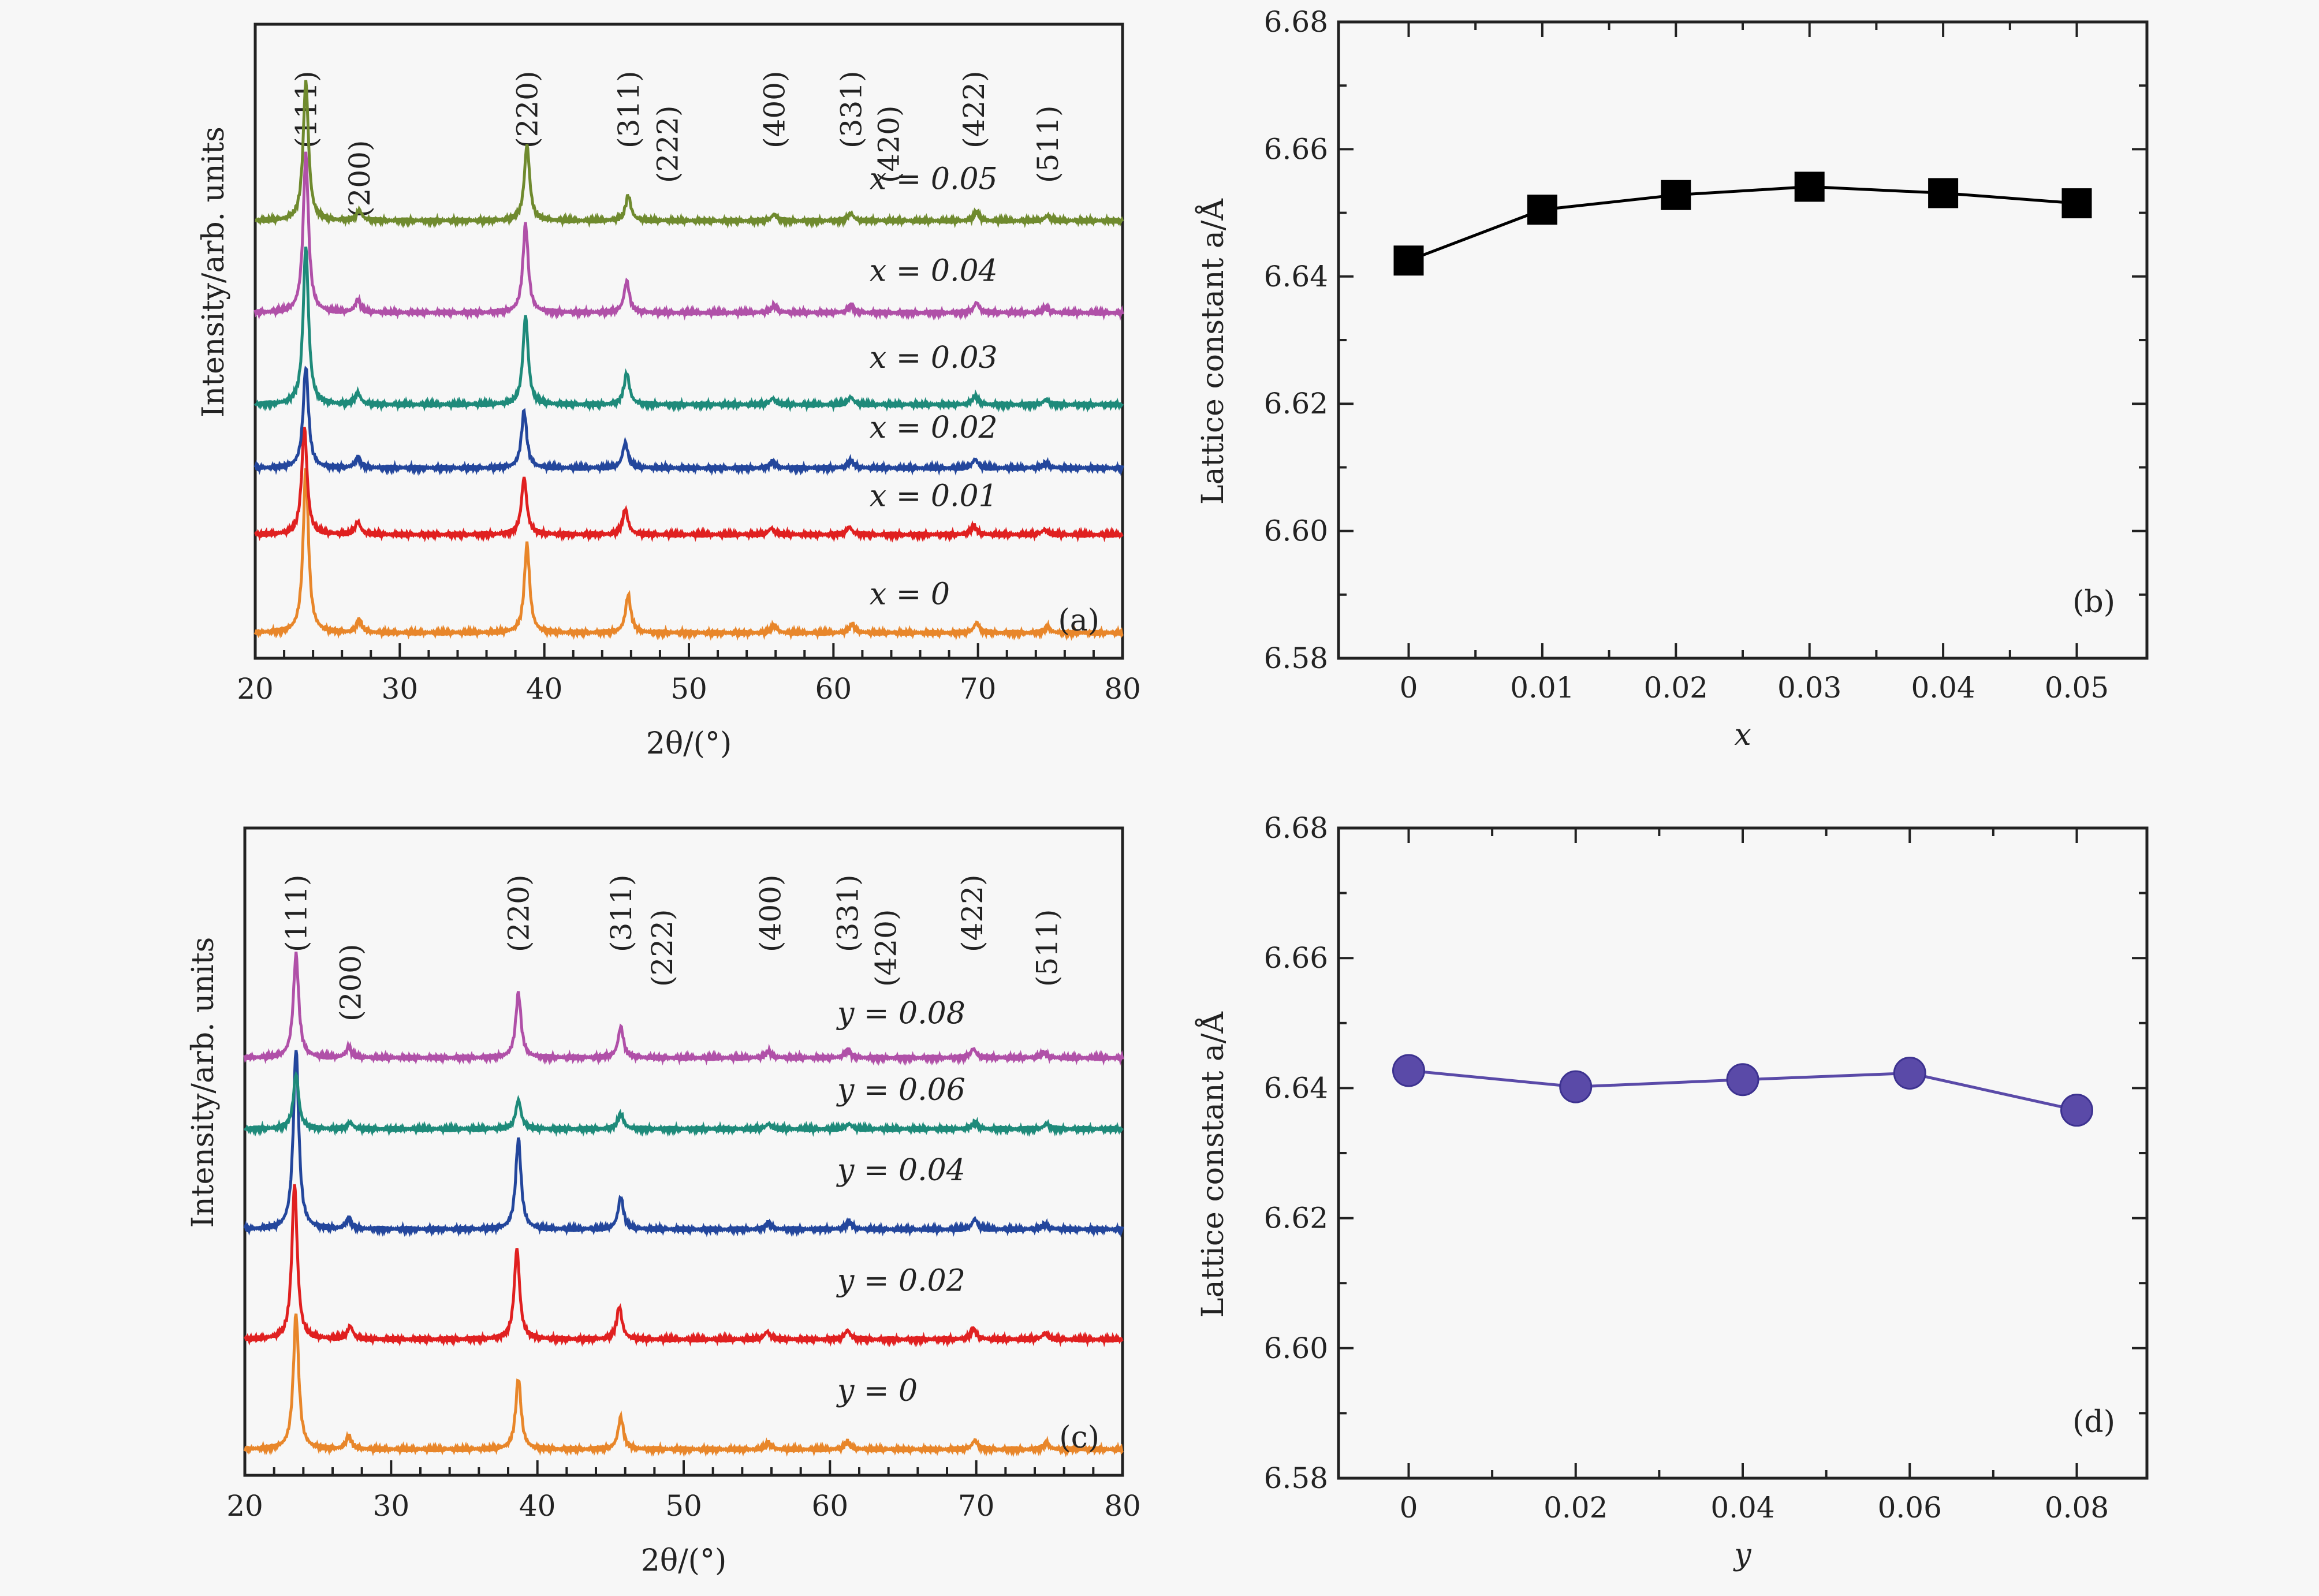 The height and width of the screenshot is (1596, 2319). I want to click on series-label: y = 0.08, so click(900, 1014).